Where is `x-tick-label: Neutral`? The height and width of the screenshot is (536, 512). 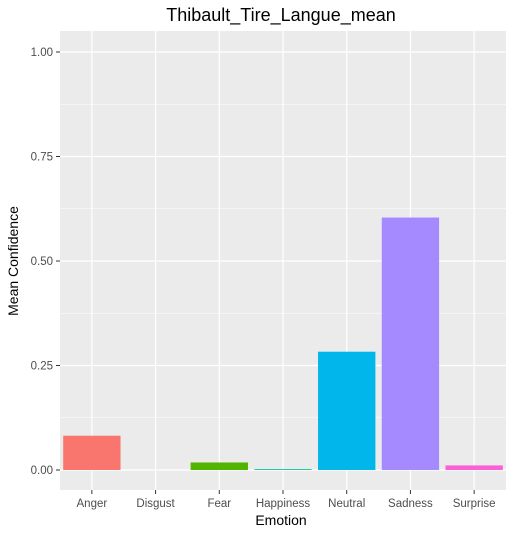 x-tick-label: Neutral is located at coordinates (346, 504).